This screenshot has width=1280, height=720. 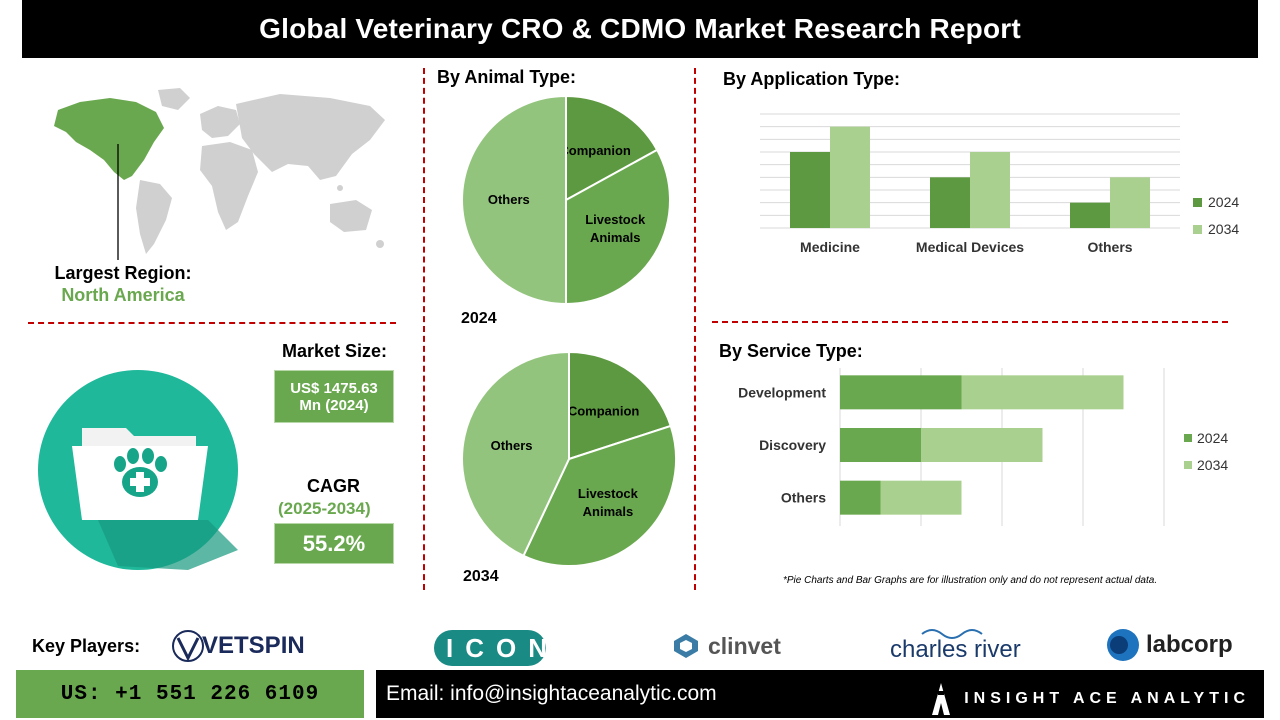 I want to click on largest-region-value: North America, so click(x=123, y=295).